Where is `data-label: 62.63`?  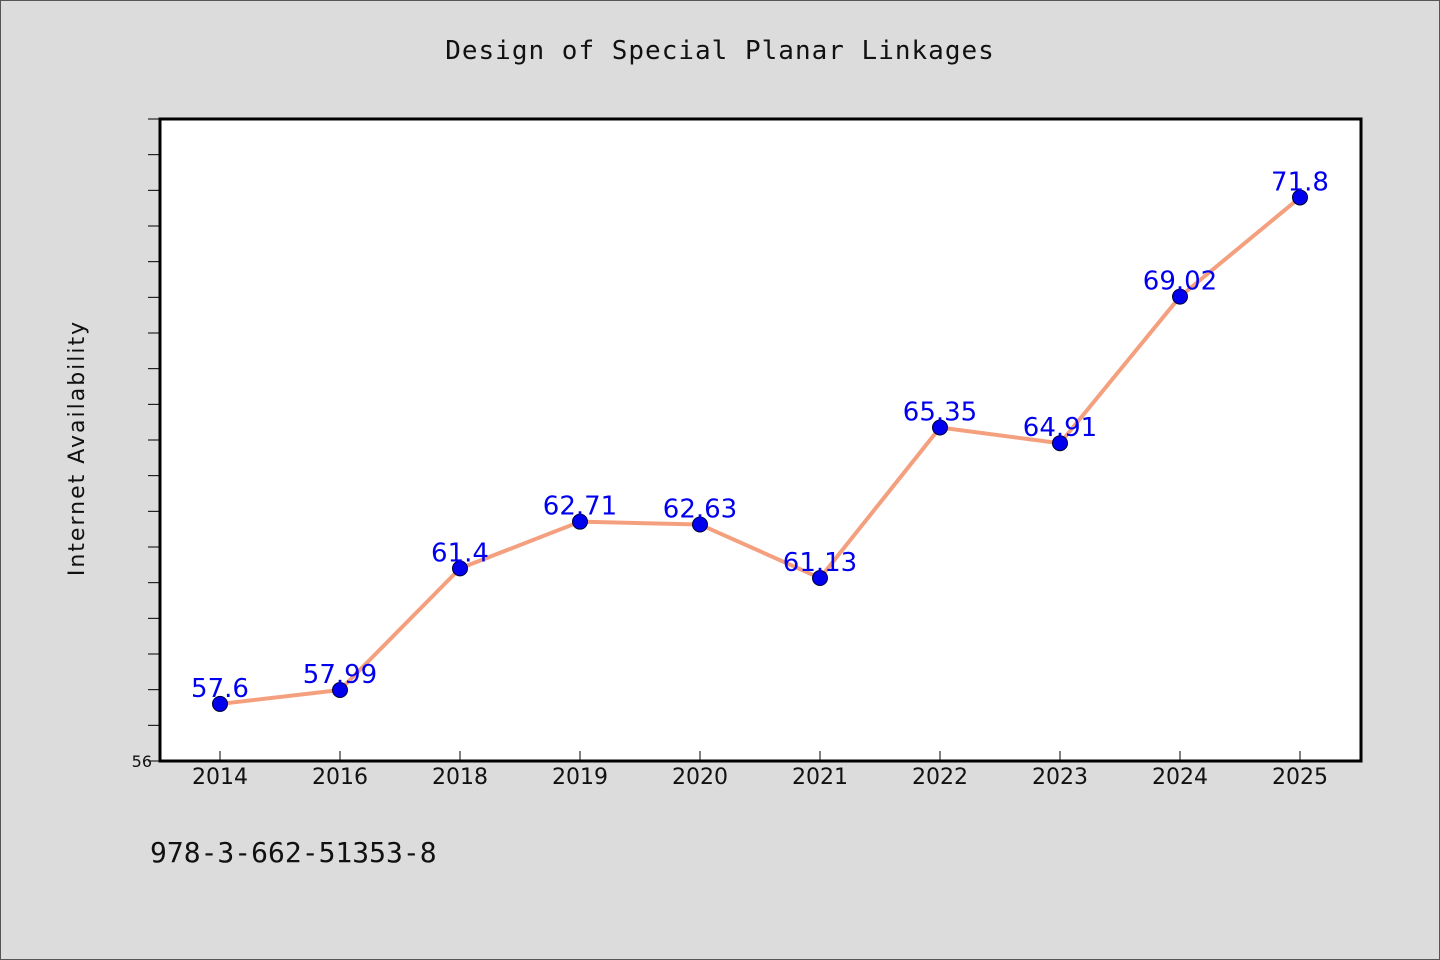
data-label: 62.63 is located at coordinates (700, 510).